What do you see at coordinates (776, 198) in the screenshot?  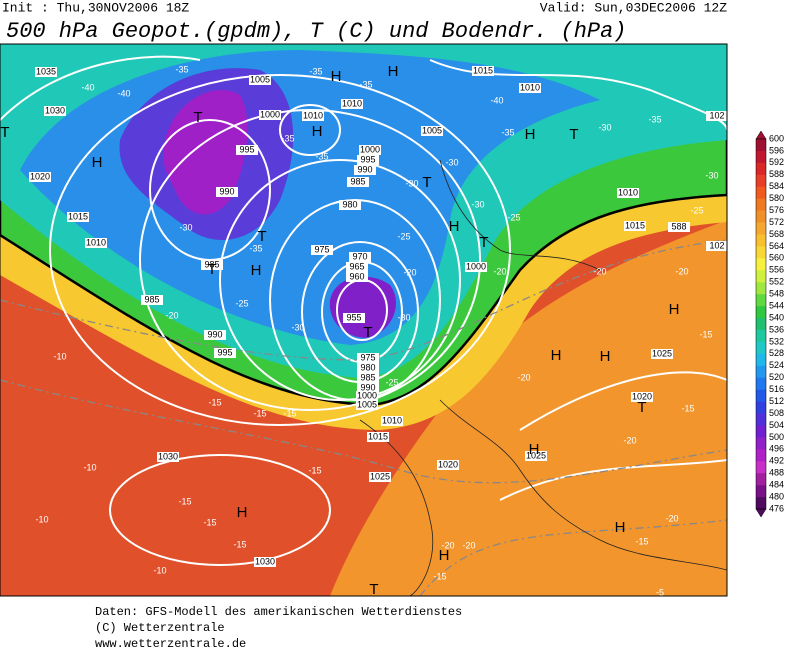 I see `colorbar-label: 580` at bounding box center [776, 198].